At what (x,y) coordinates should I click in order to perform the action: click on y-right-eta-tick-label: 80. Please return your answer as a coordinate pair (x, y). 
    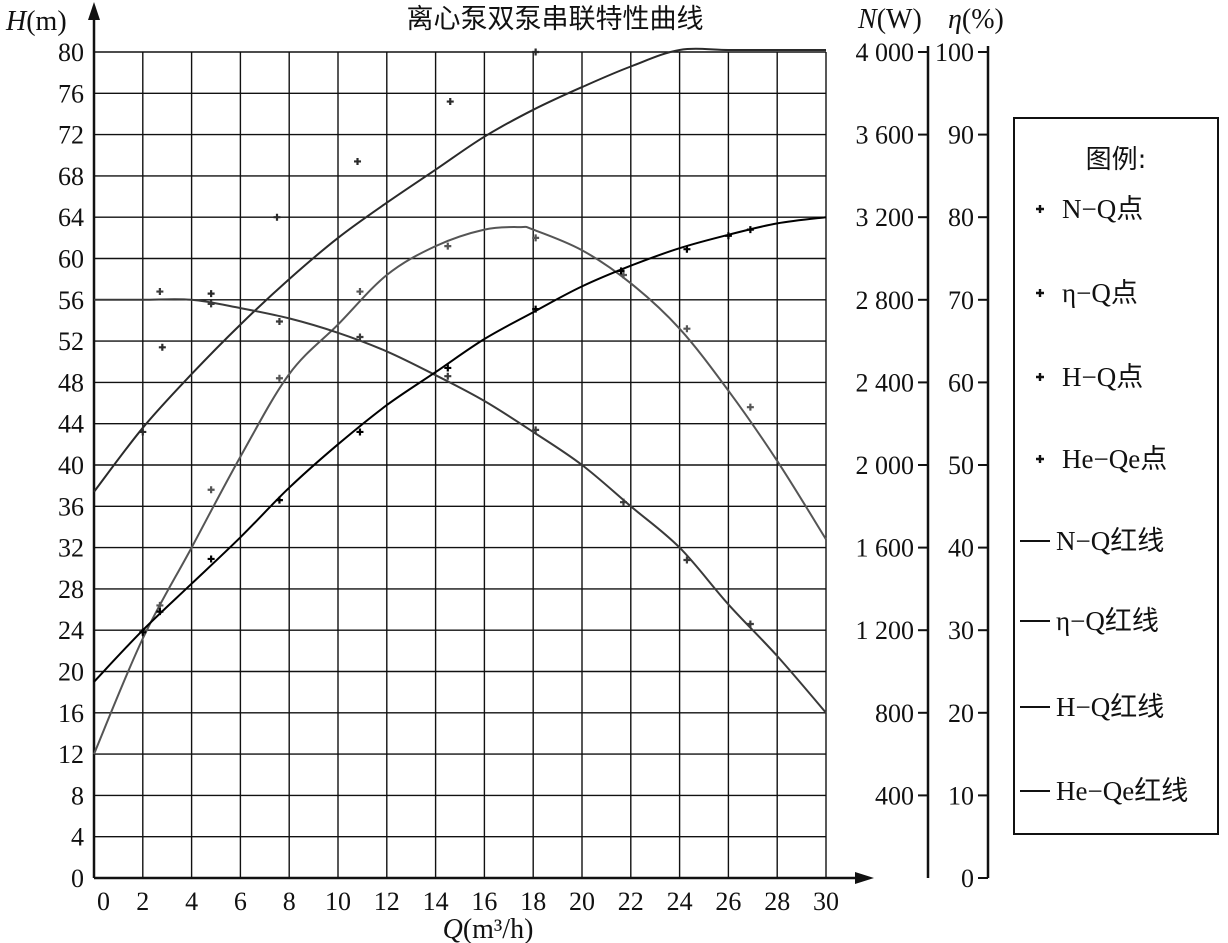
    Looking at the image, I should click on (961, 217).